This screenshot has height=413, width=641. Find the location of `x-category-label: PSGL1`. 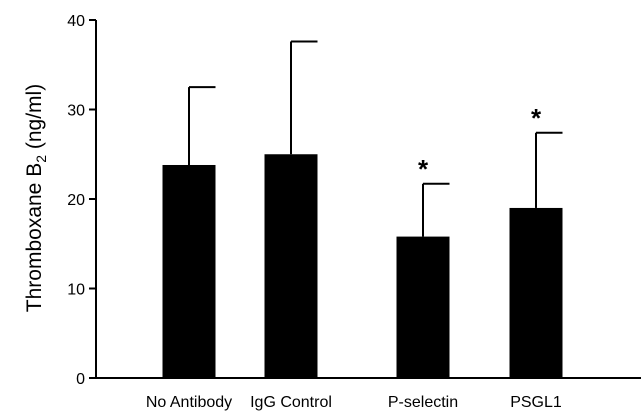

x-category-label: PSGL1 is located at coordinates (536, 402).